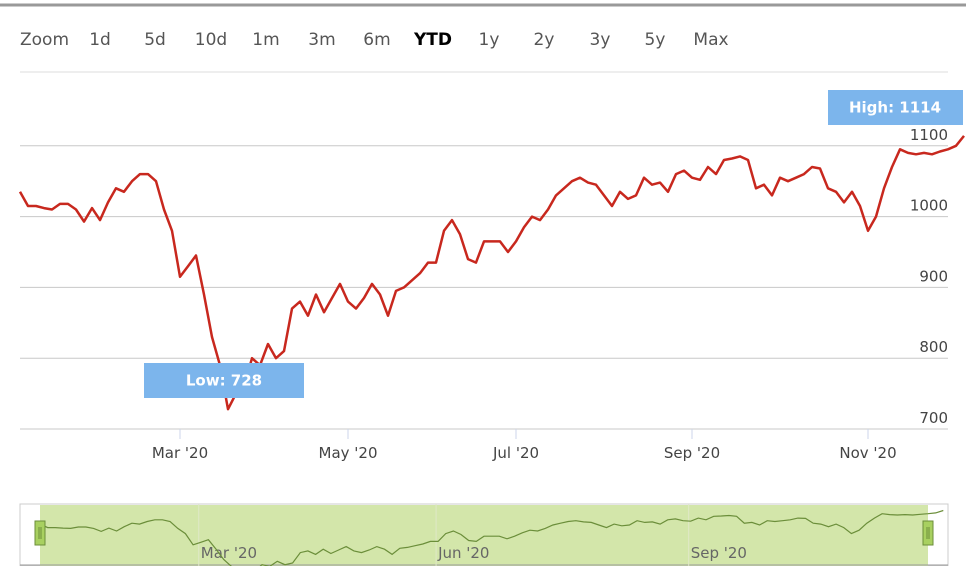 The height and width of the screenshot is (566, 966). I want to click on zoom-label: Zoom, so click(44, 40).